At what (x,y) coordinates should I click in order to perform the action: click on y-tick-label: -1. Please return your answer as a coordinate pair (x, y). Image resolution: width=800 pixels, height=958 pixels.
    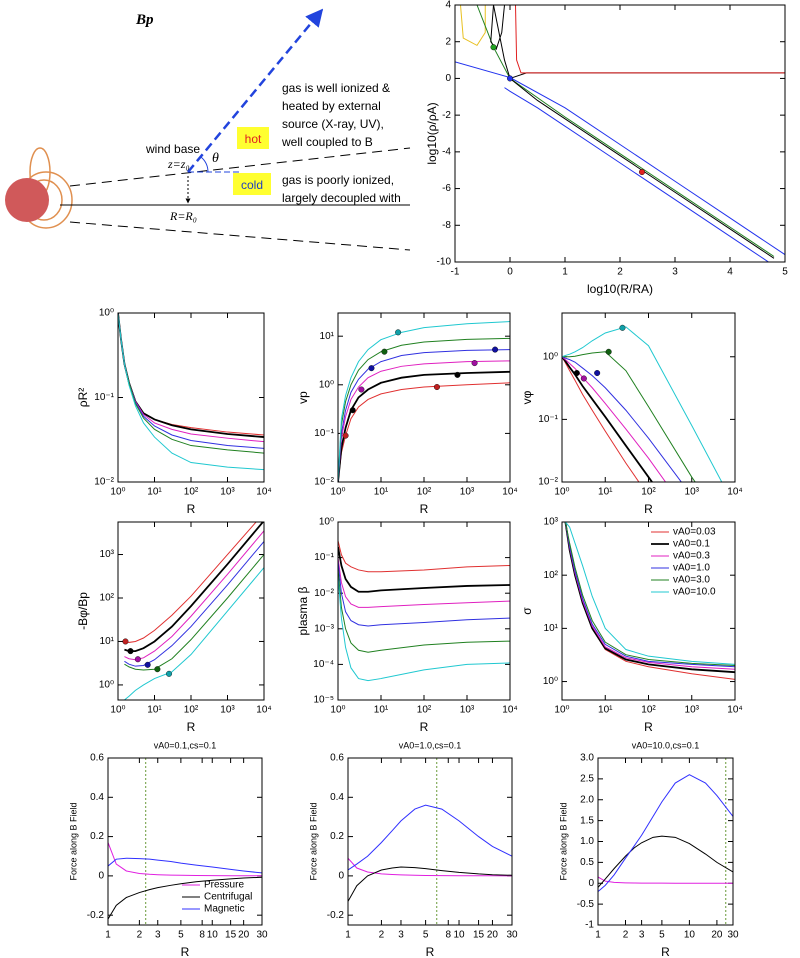
    Looking at the image, I should click on (589, 925).